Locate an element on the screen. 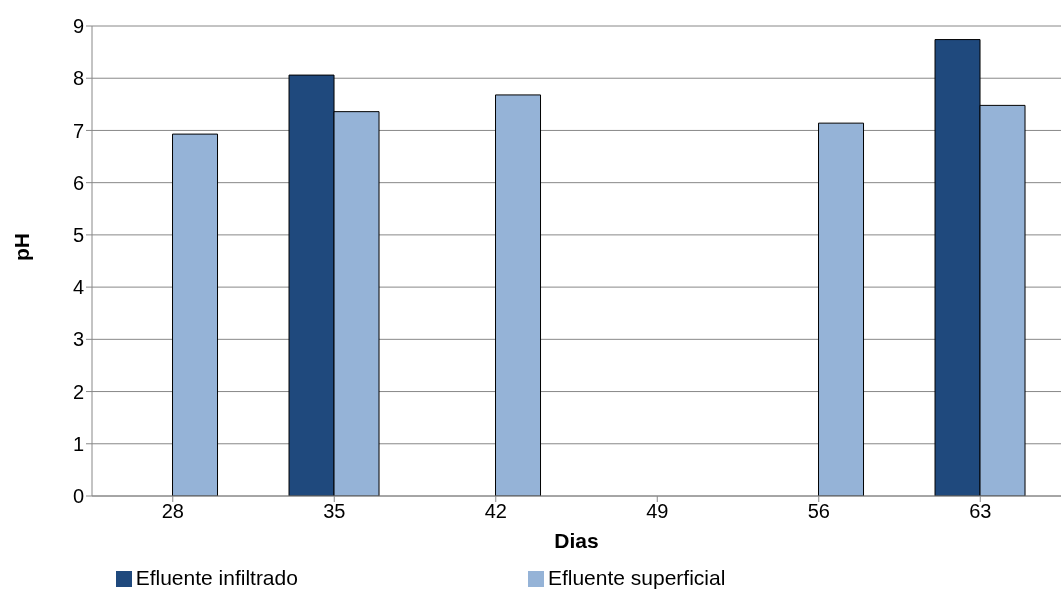 Image resolution: width=1061 pixels, height=598 pixels. y-axis-title: pH is located at coordinates (22, 247).